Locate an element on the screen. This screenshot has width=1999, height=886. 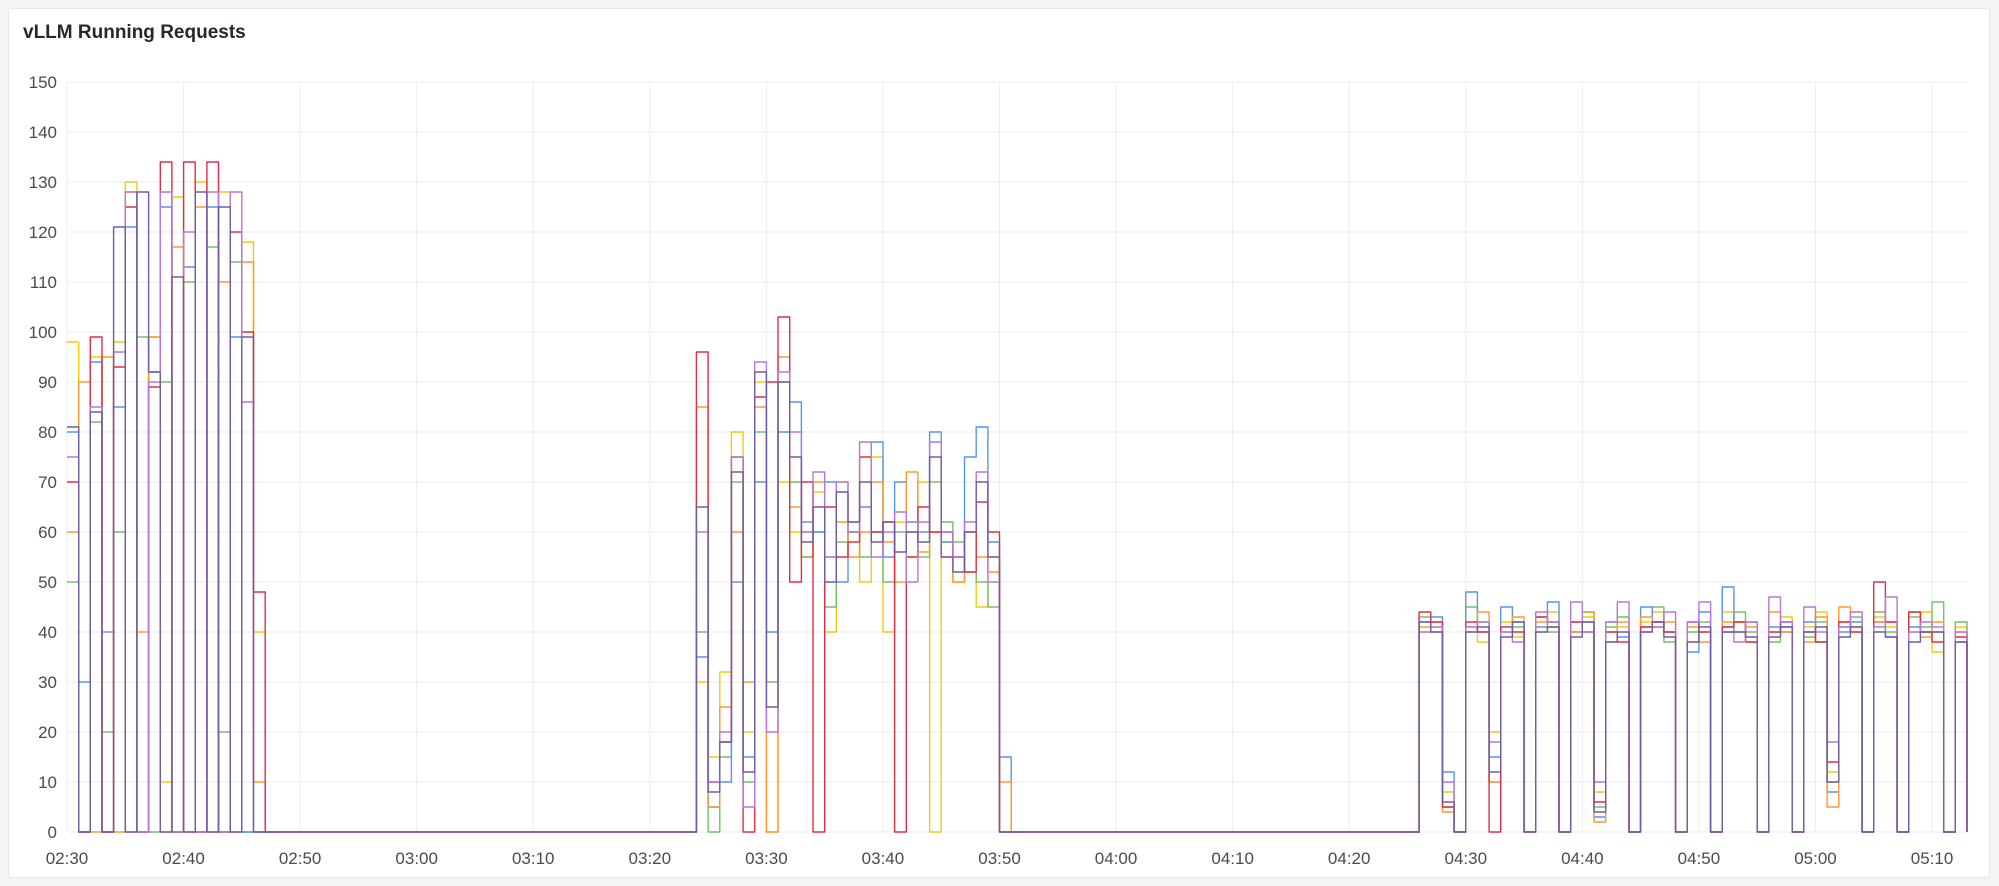
x-tick-label: 04:30 is located at coordinates (1465, 858).